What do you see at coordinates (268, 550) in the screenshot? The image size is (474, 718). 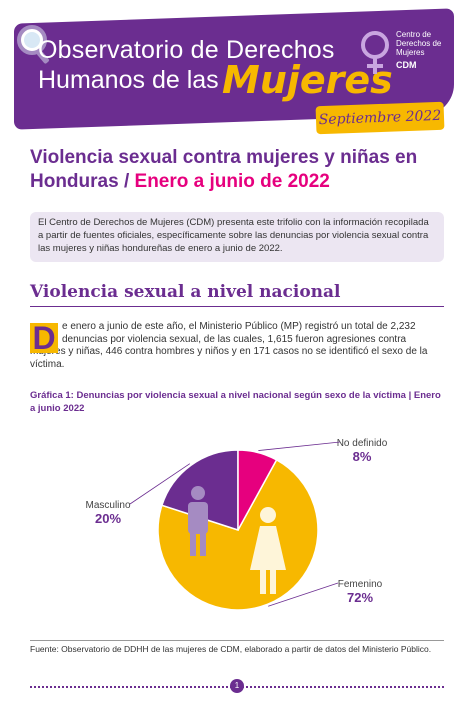 I see `female-figure-icon` at bounding box center [268, 550].